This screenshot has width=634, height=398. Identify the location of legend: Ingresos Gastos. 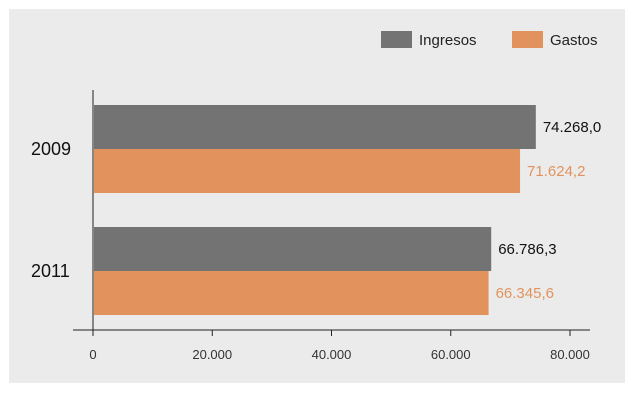
(489, 40).